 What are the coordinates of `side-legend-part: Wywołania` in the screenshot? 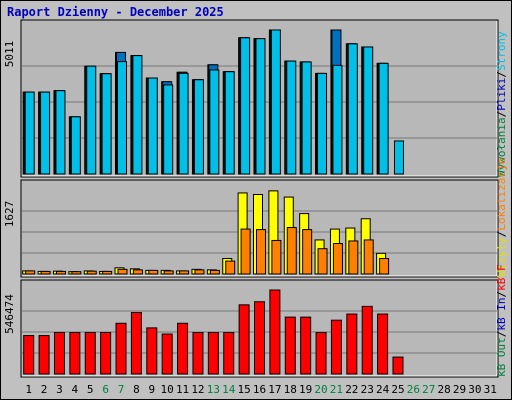 It's located at (501, 147).